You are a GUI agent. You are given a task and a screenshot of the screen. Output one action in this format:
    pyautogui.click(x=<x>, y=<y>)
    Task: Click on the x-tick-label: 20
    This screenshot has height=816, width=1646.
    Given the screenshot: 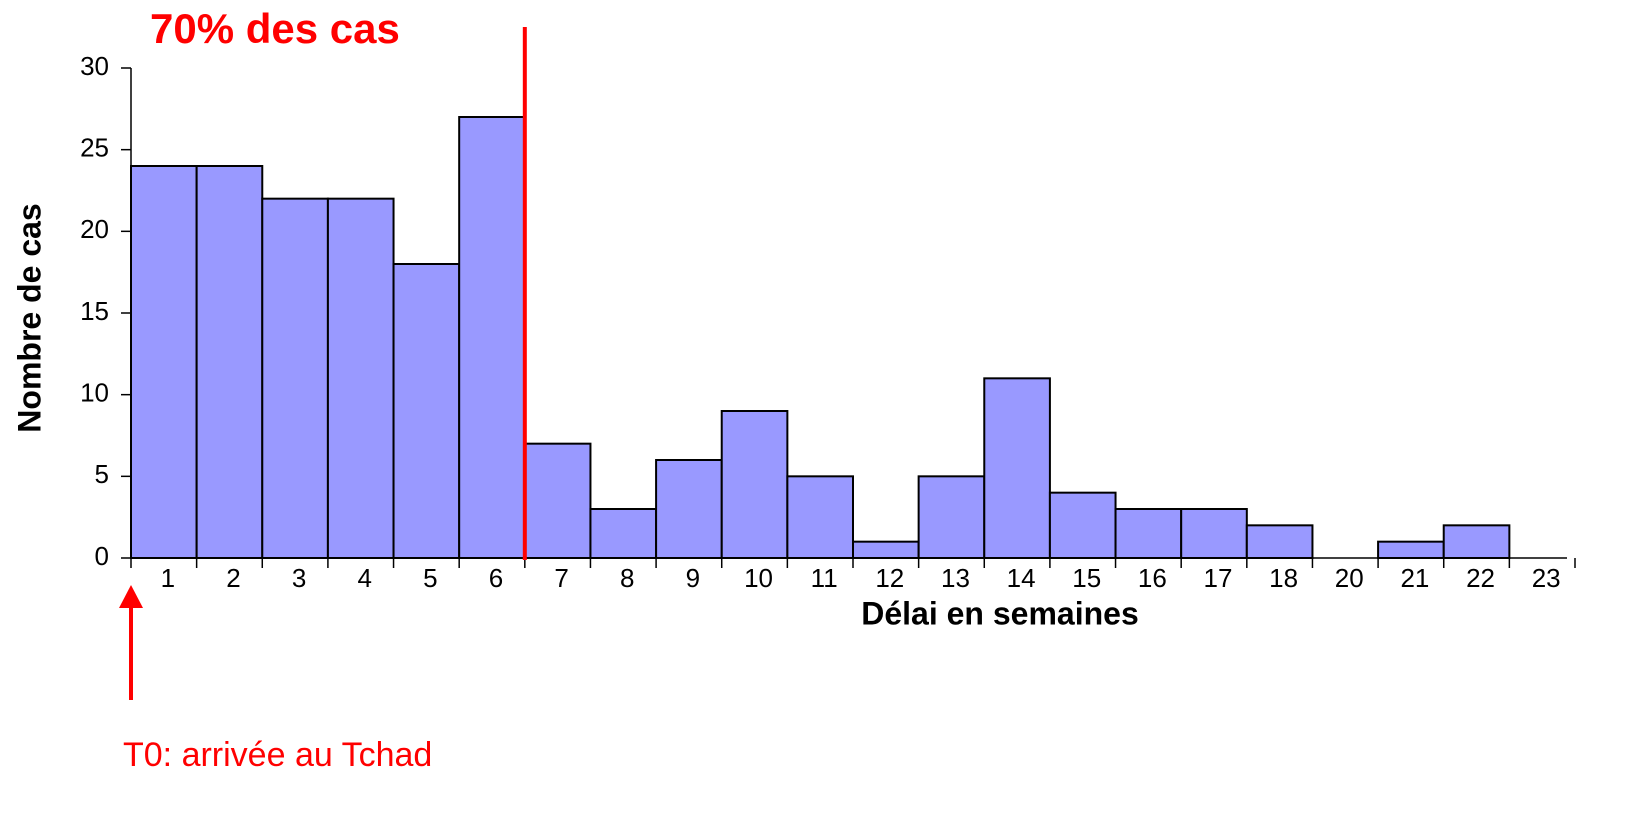 What is the action you would take?
    pyautogui.click(x=1349, y=578)
    